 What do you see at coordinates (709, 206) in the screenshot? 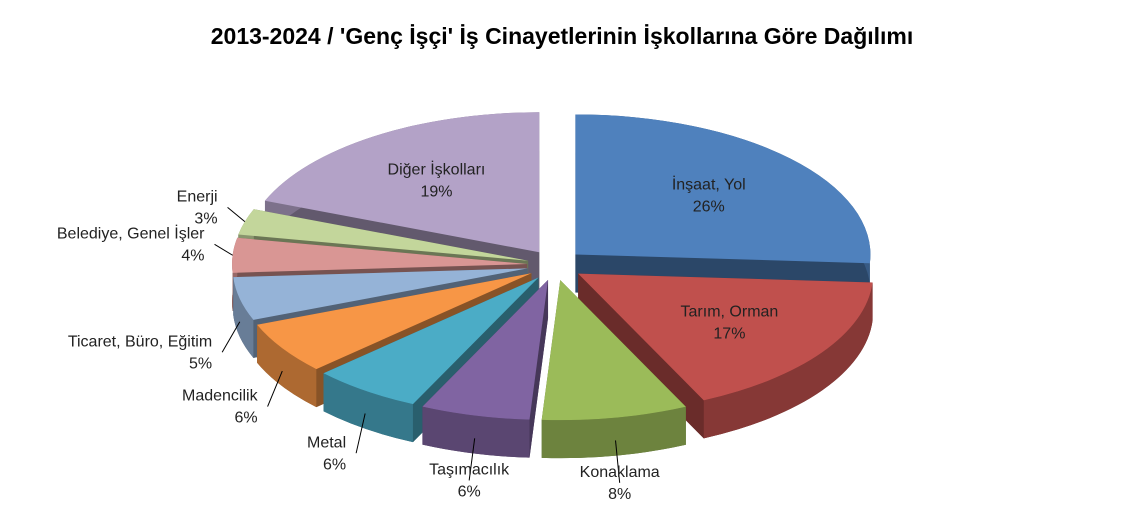
I see `value-label: 26%` at bounding box center [709, 206].